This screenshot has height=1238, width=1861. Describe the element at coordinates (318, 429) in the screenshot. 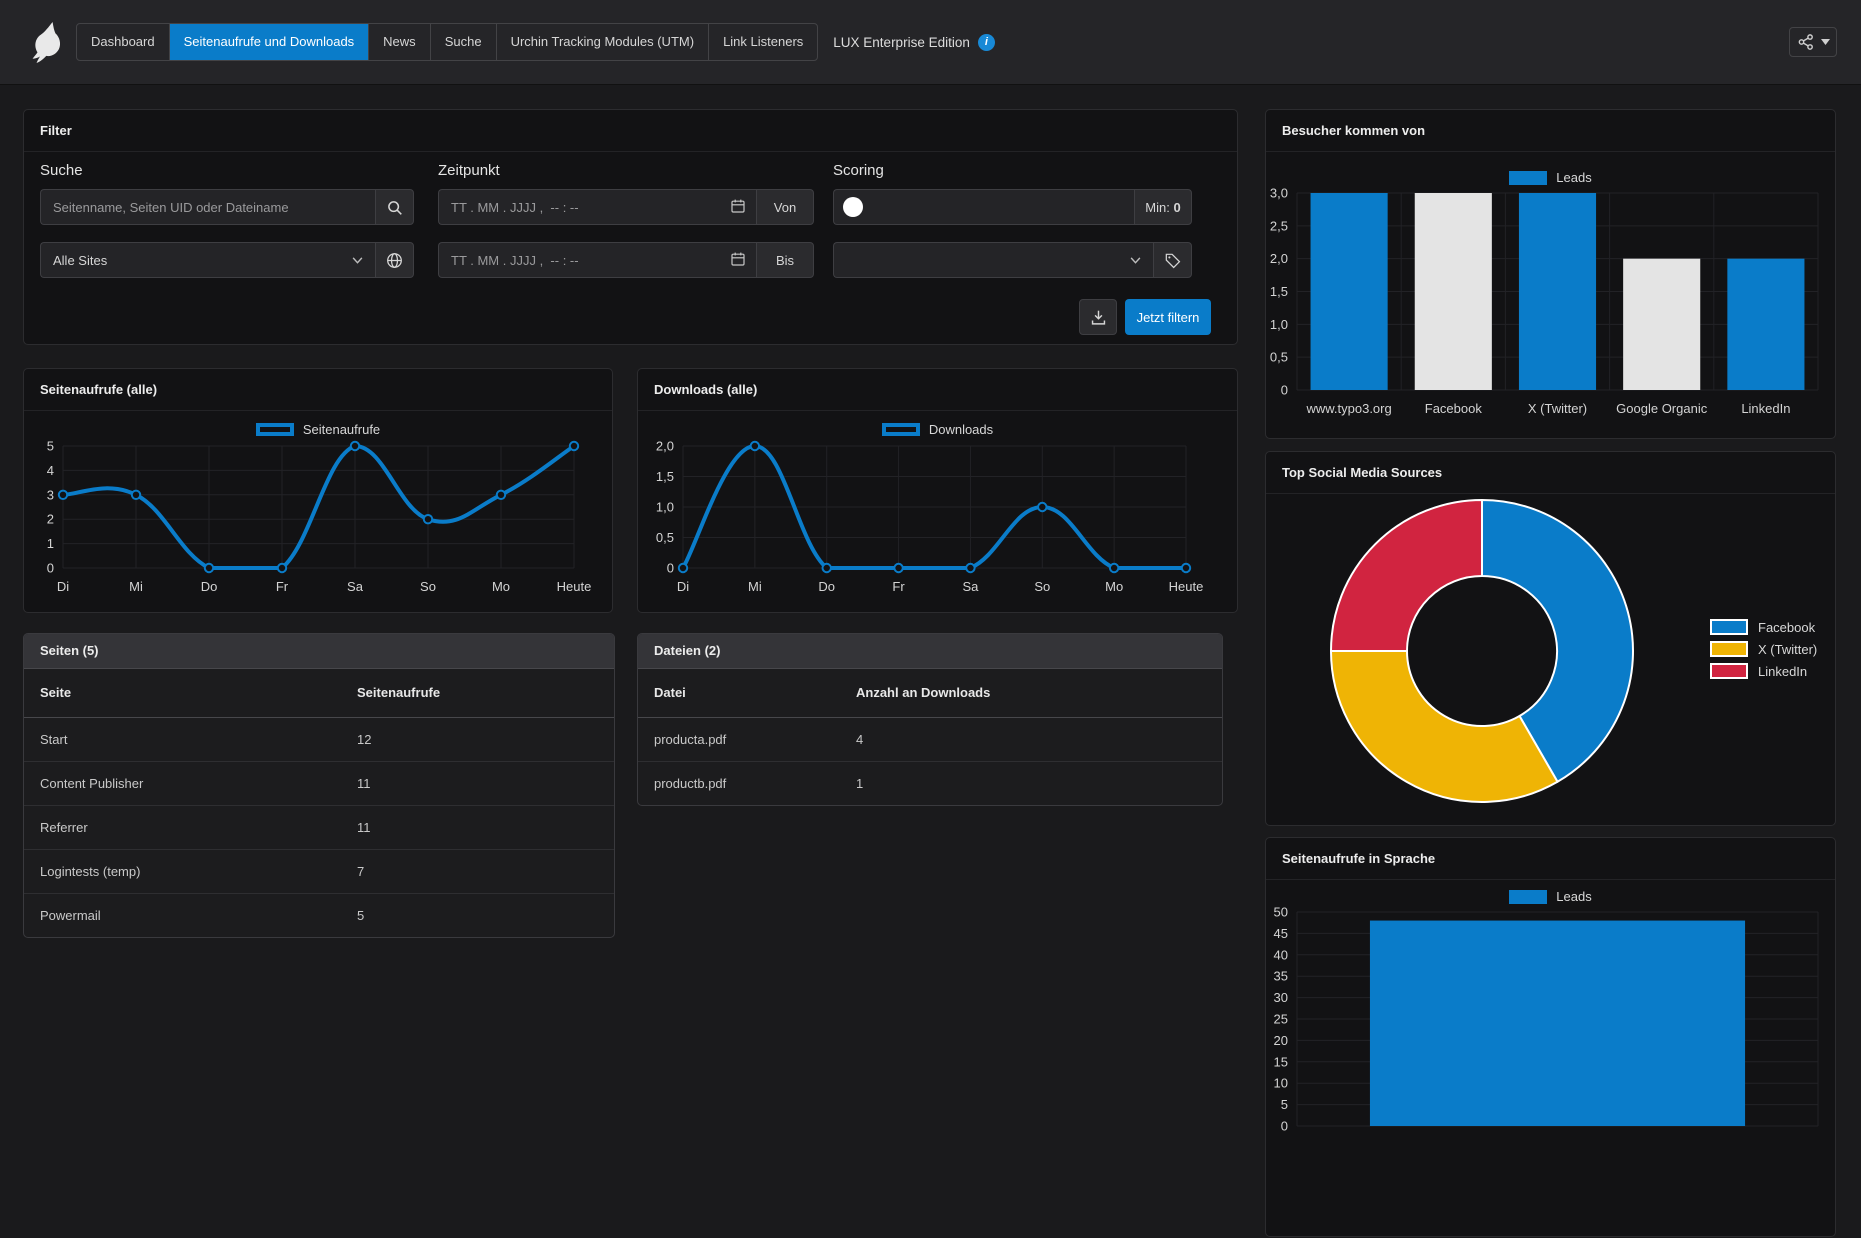

I see `pageviews-legend: Seitenaufrufe` at that location.